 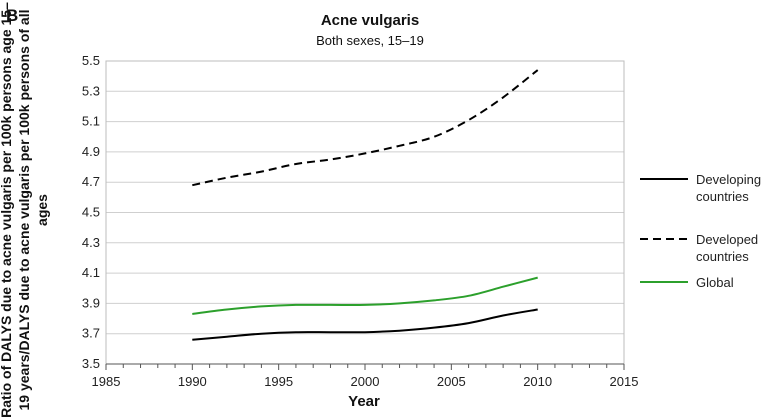 I want to click on y-tick-label: 4.9, so click(x=91, y=151).